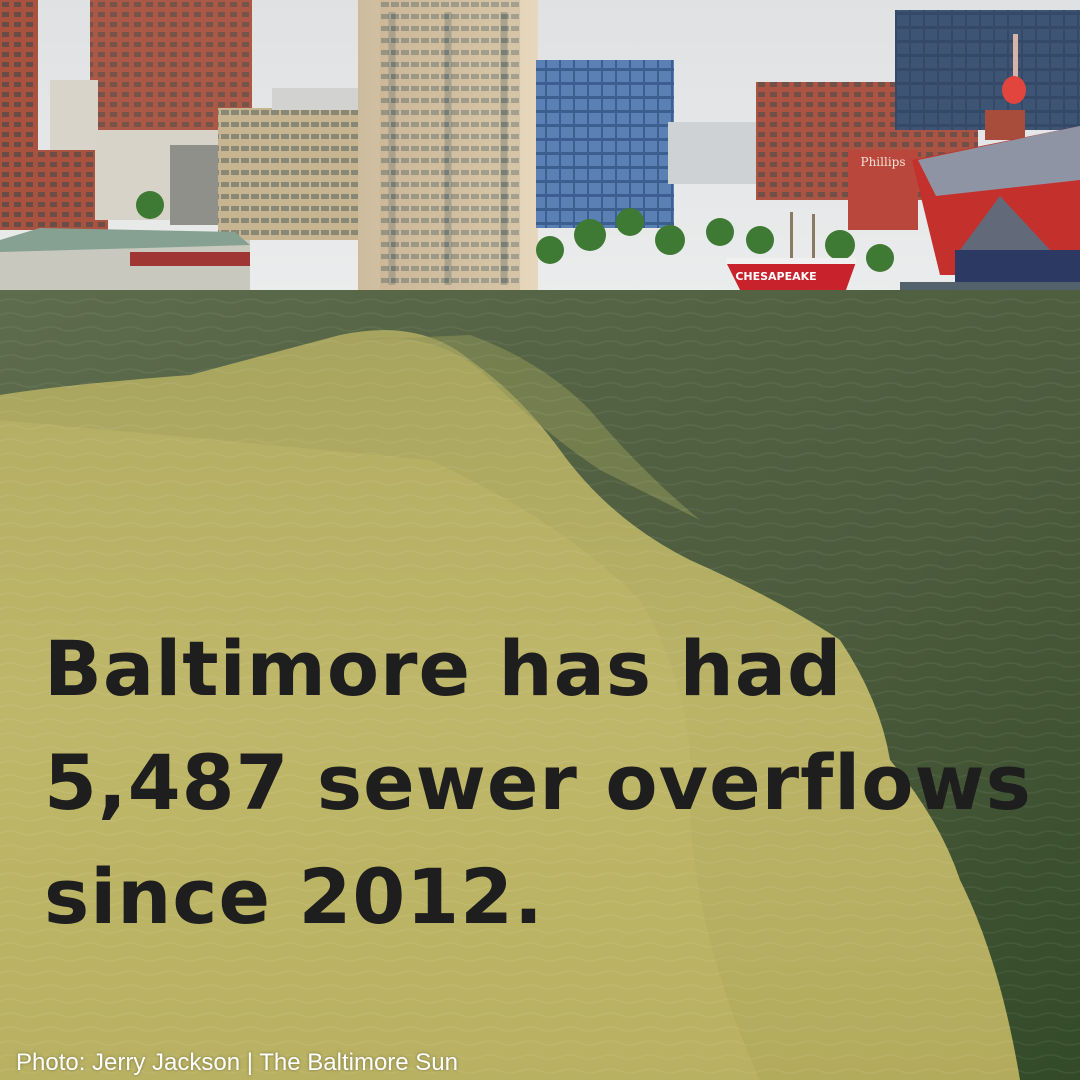  What do you see at coordinates (791, 251) in the screenshot?
I see `lightship: CHESAPEAKE` at bounding box center [791, 251].